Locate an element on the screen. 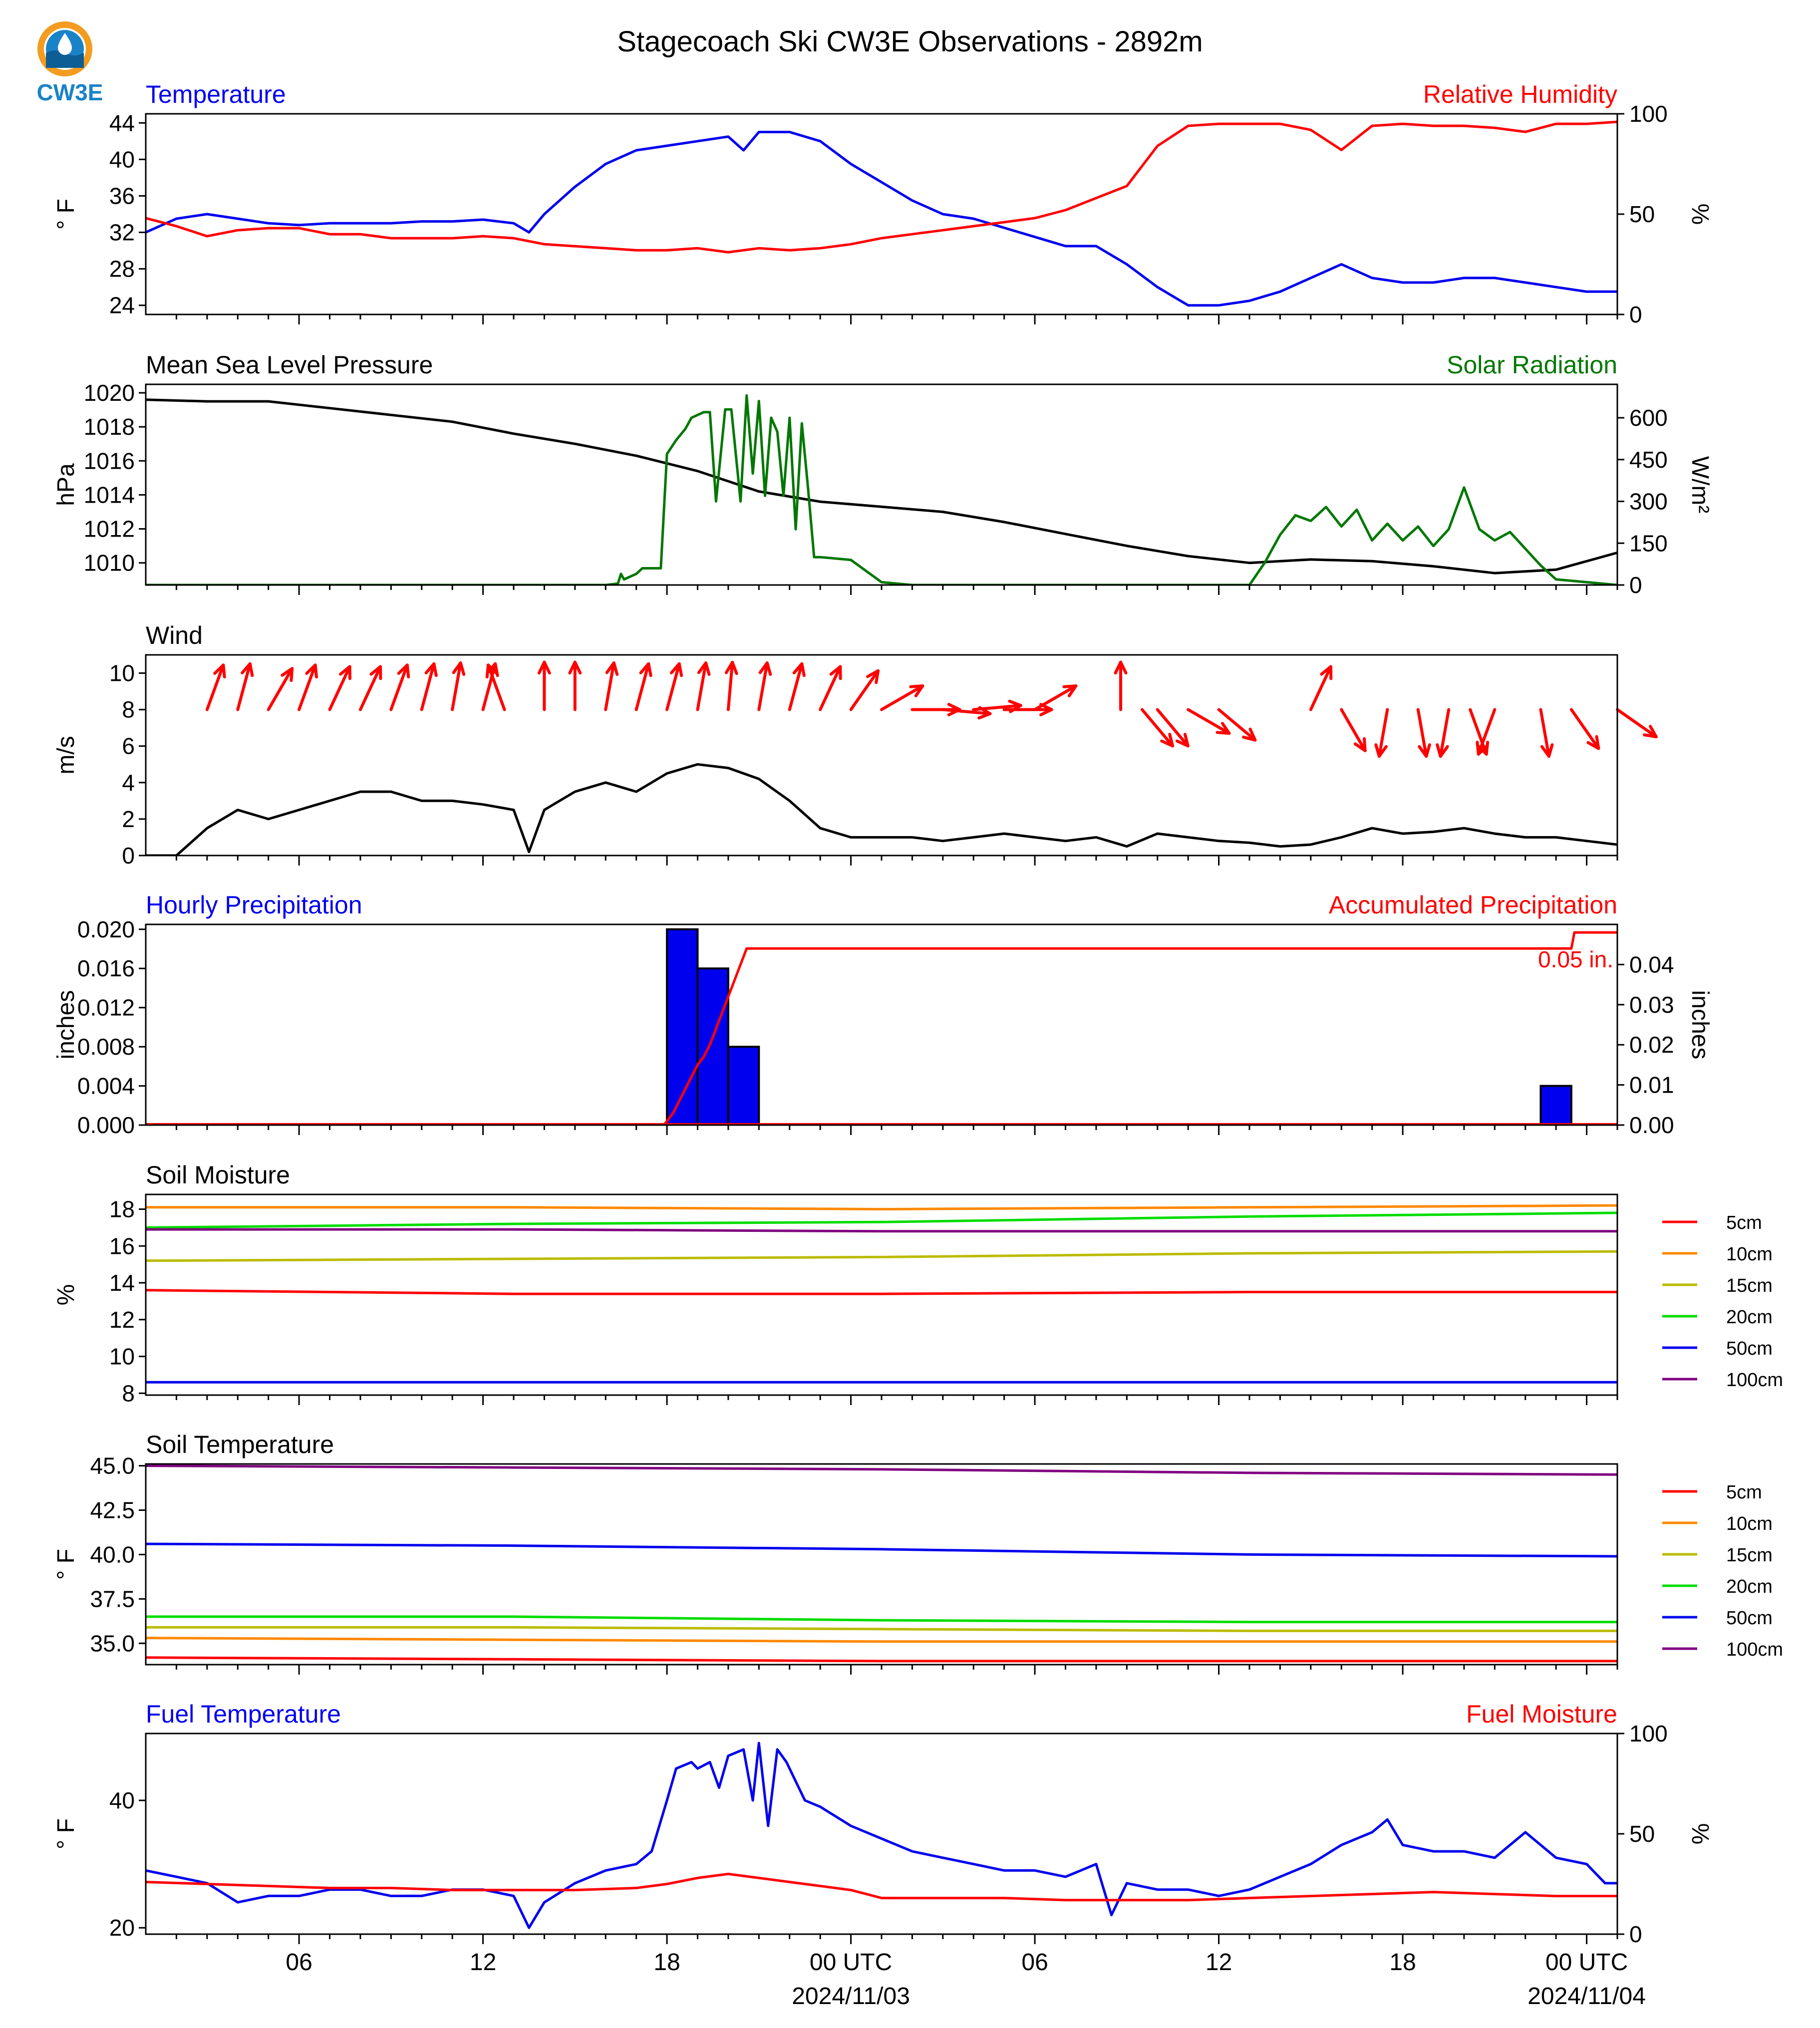  cw3e-logo: CW3E is located at coordinates (65, 62).